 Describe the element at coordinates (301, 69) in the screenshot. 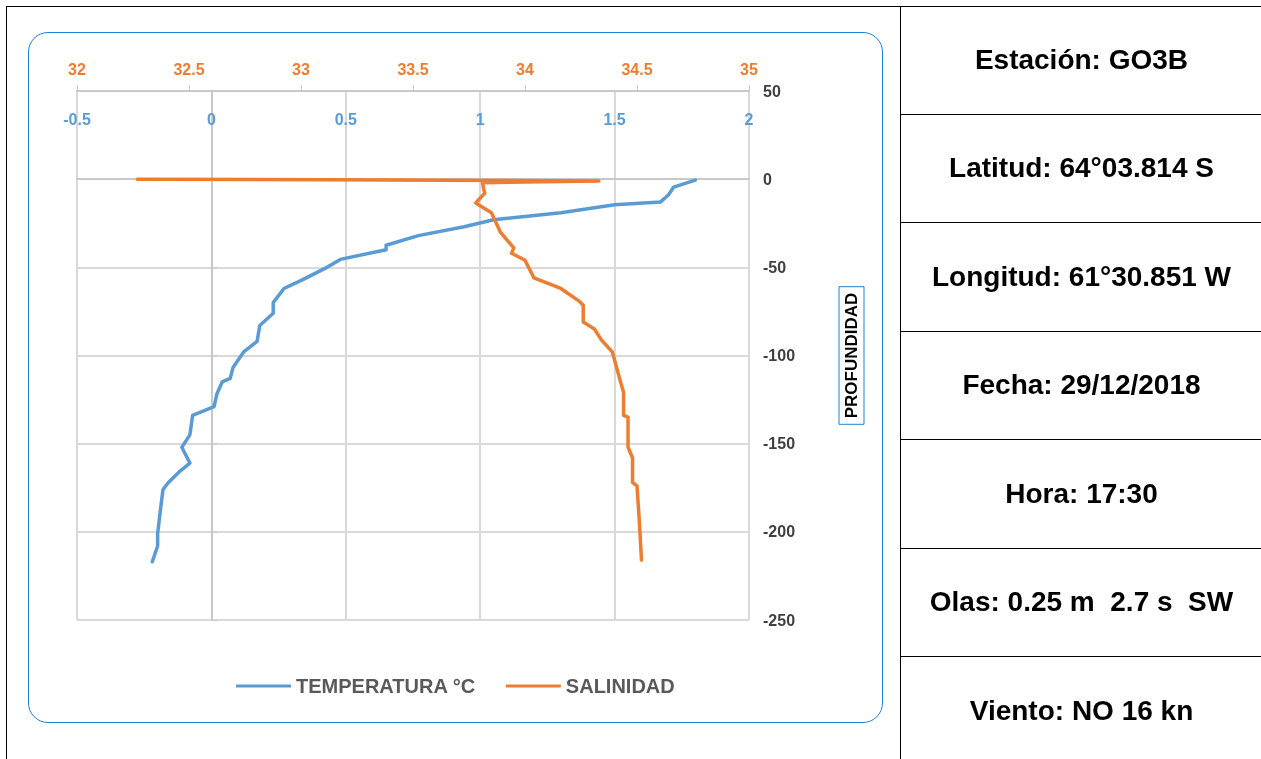

I see `x2-tick-label: 33` at that location.